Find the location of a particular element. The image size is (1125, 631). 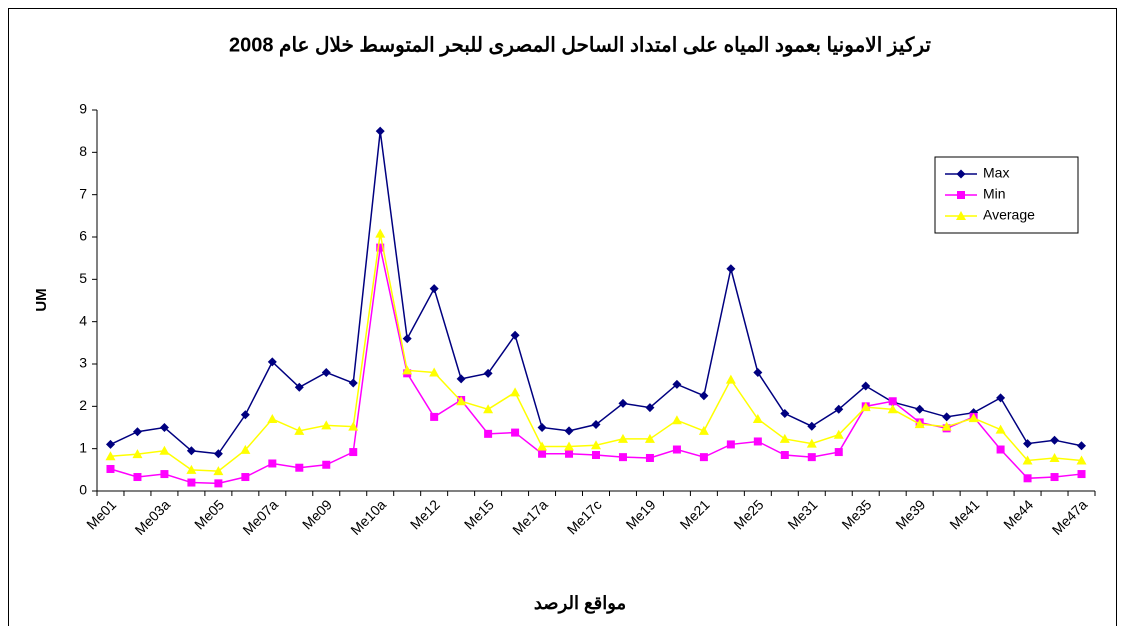

y-tick-label: 5 is located at coordinates (83, 278).